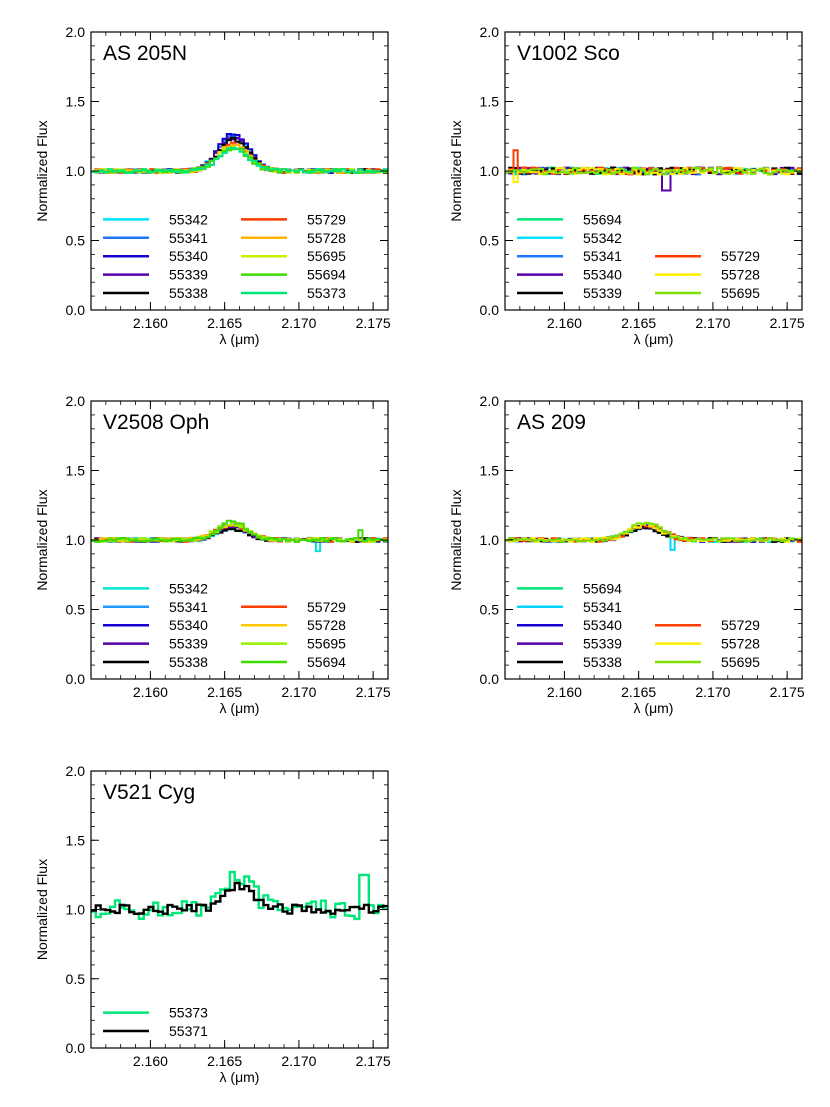 The height and width of the screenshot is (1107, 830). I want to click on panel-title: V521 Cyg, so click(149, 792).